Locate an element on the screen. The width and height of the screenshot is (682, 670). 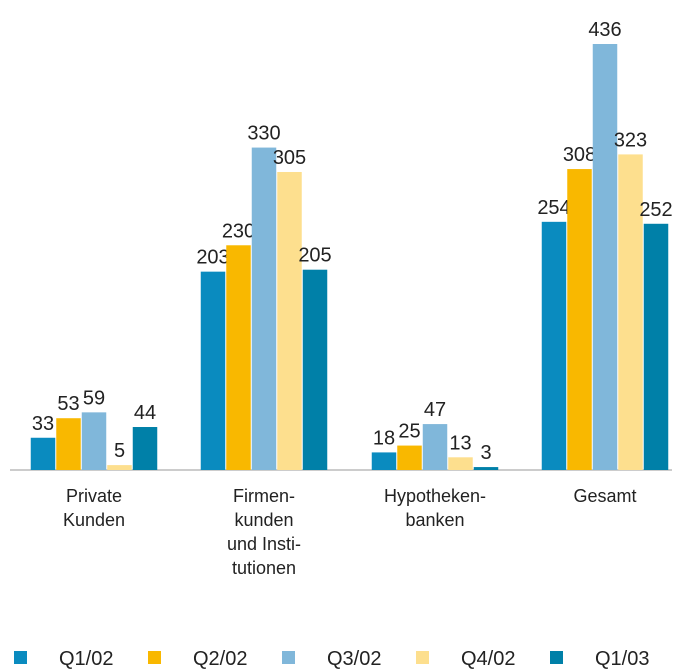
legend-label: Q1/03 is located at coordinates (622, 659).